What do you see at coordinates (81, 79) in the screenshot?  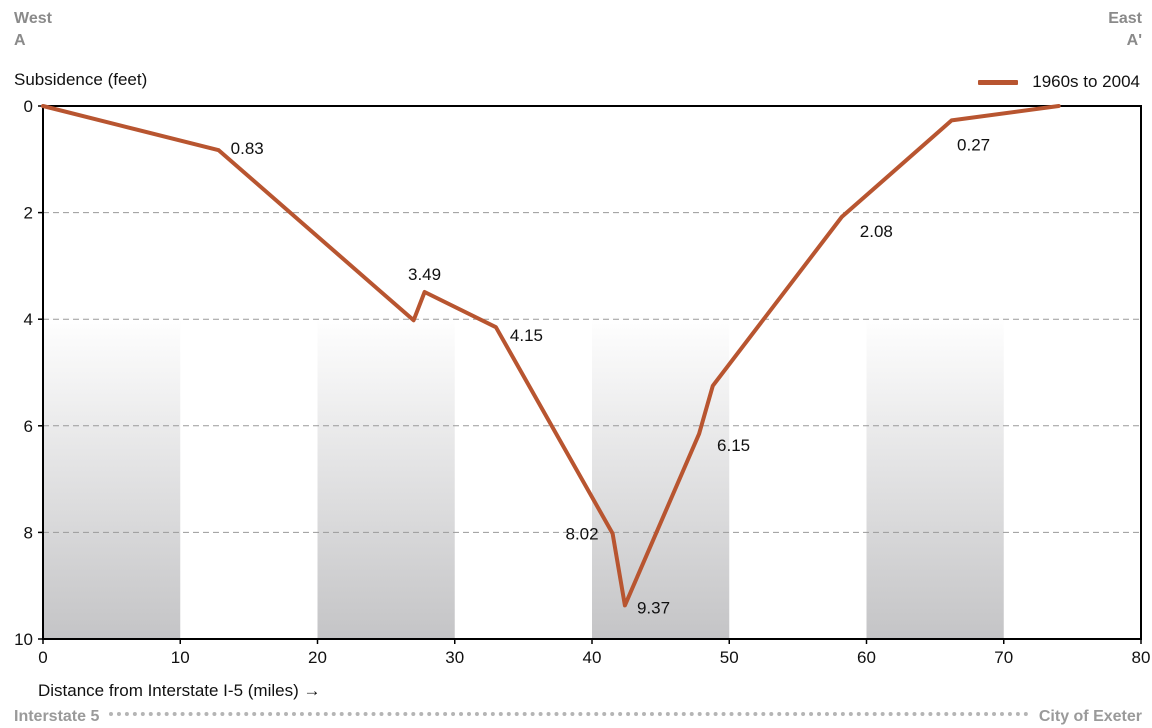 I see `y-axis-title: Subsidence (feet)` at bounding box center [81, 79].